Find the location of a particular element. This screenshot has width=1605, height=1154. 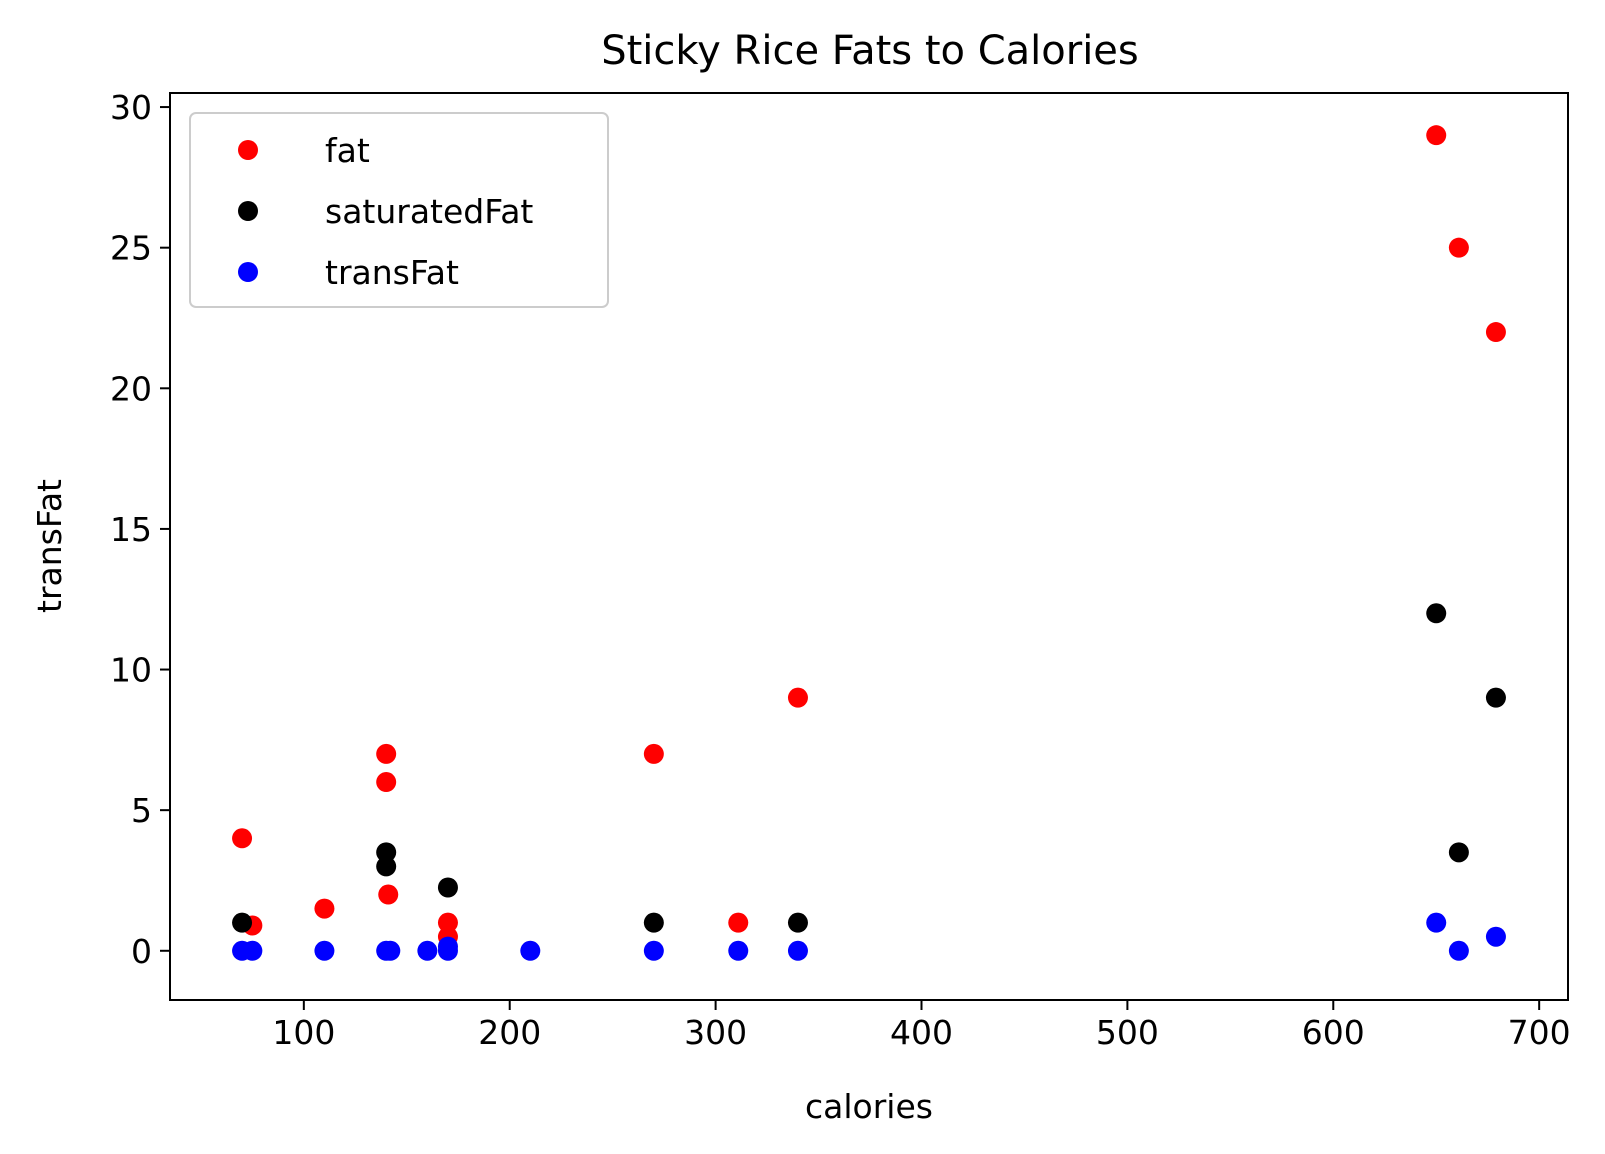

legend: fat saturatedFat transFat is located at coordinates (399, 210).